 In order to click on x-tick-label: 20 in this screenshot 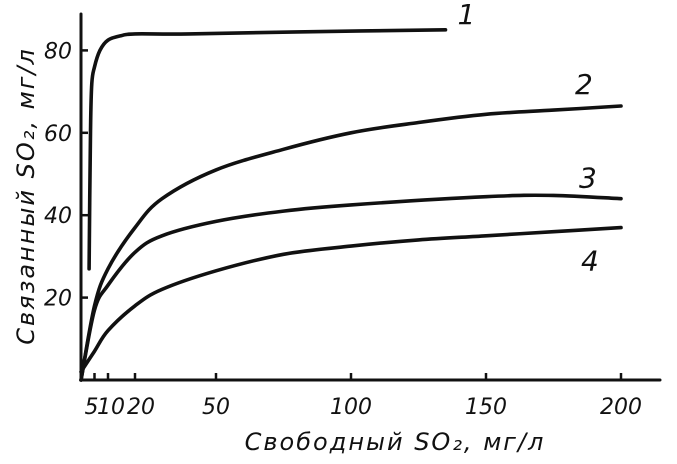, I will do `click(141, 407)`.